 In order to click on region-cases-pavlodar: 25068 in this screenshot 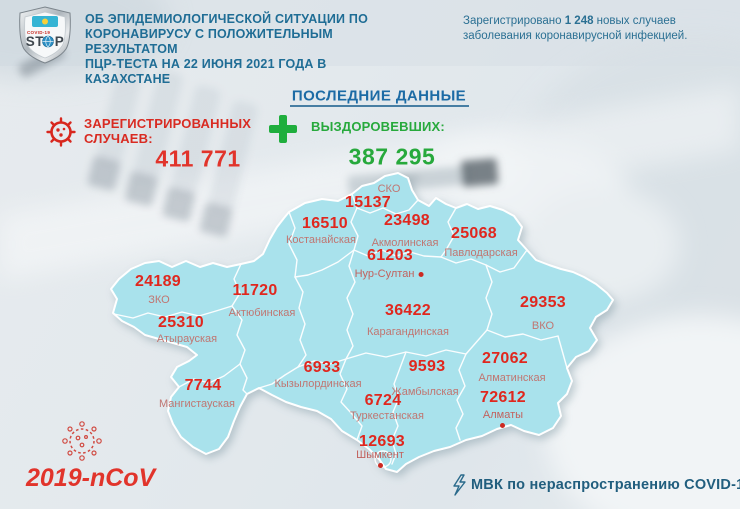, I will do `click(474, 233)`.